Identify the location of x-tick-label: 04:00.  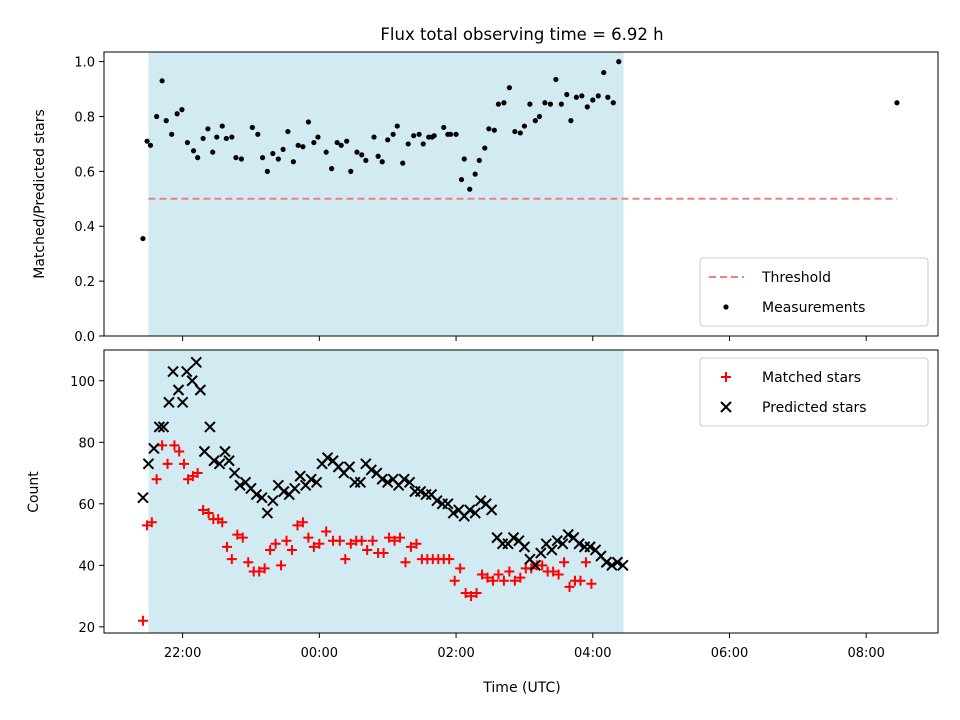
(592, 653).